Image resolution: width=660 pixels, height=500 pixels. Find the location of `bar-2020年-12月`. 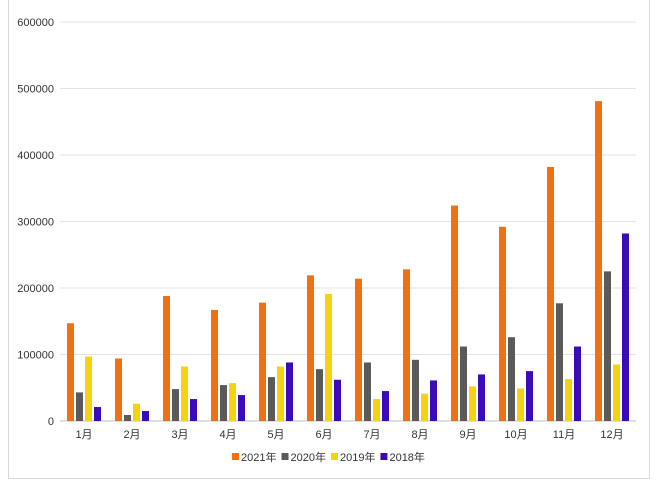

bar-2020年-12月 is located at coordinates (607, 346).